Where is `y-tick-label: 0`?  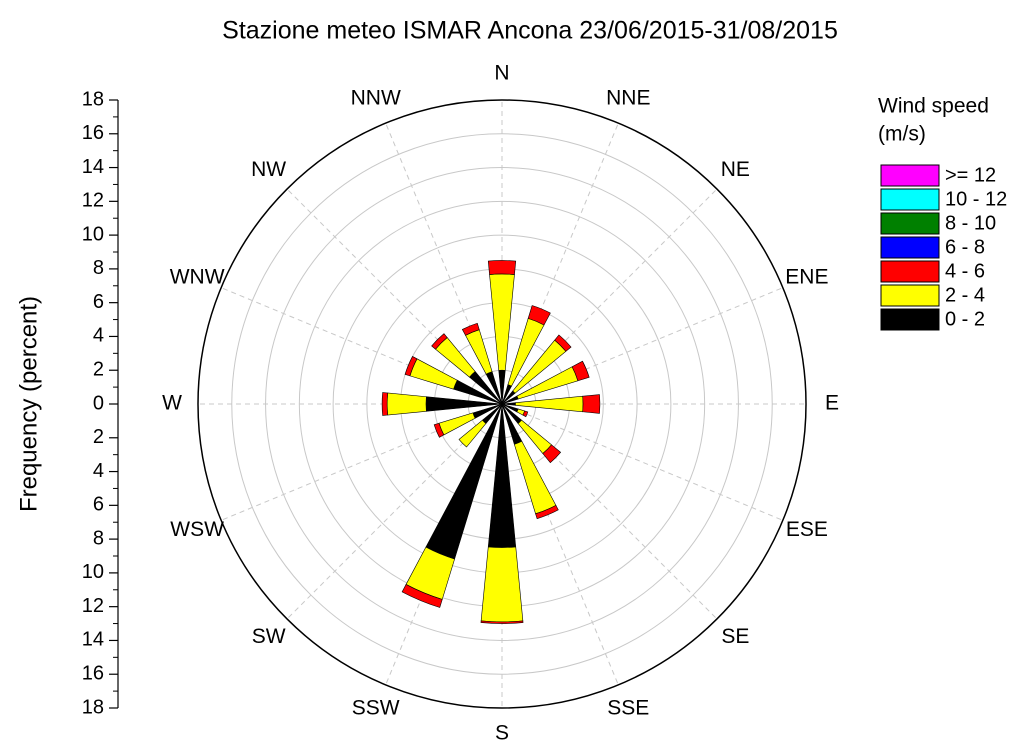
y-tick-label: 0 is located at coordinates (98, 403).